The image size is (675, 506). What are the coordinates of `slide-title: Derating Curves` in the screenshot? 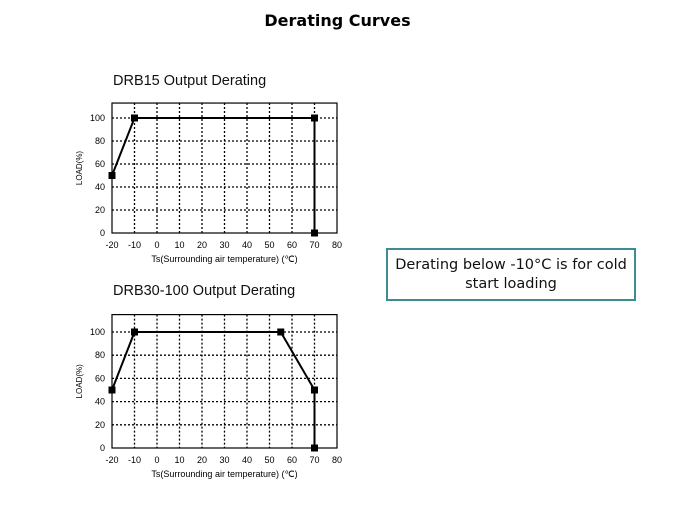 It's located at (337, 20).